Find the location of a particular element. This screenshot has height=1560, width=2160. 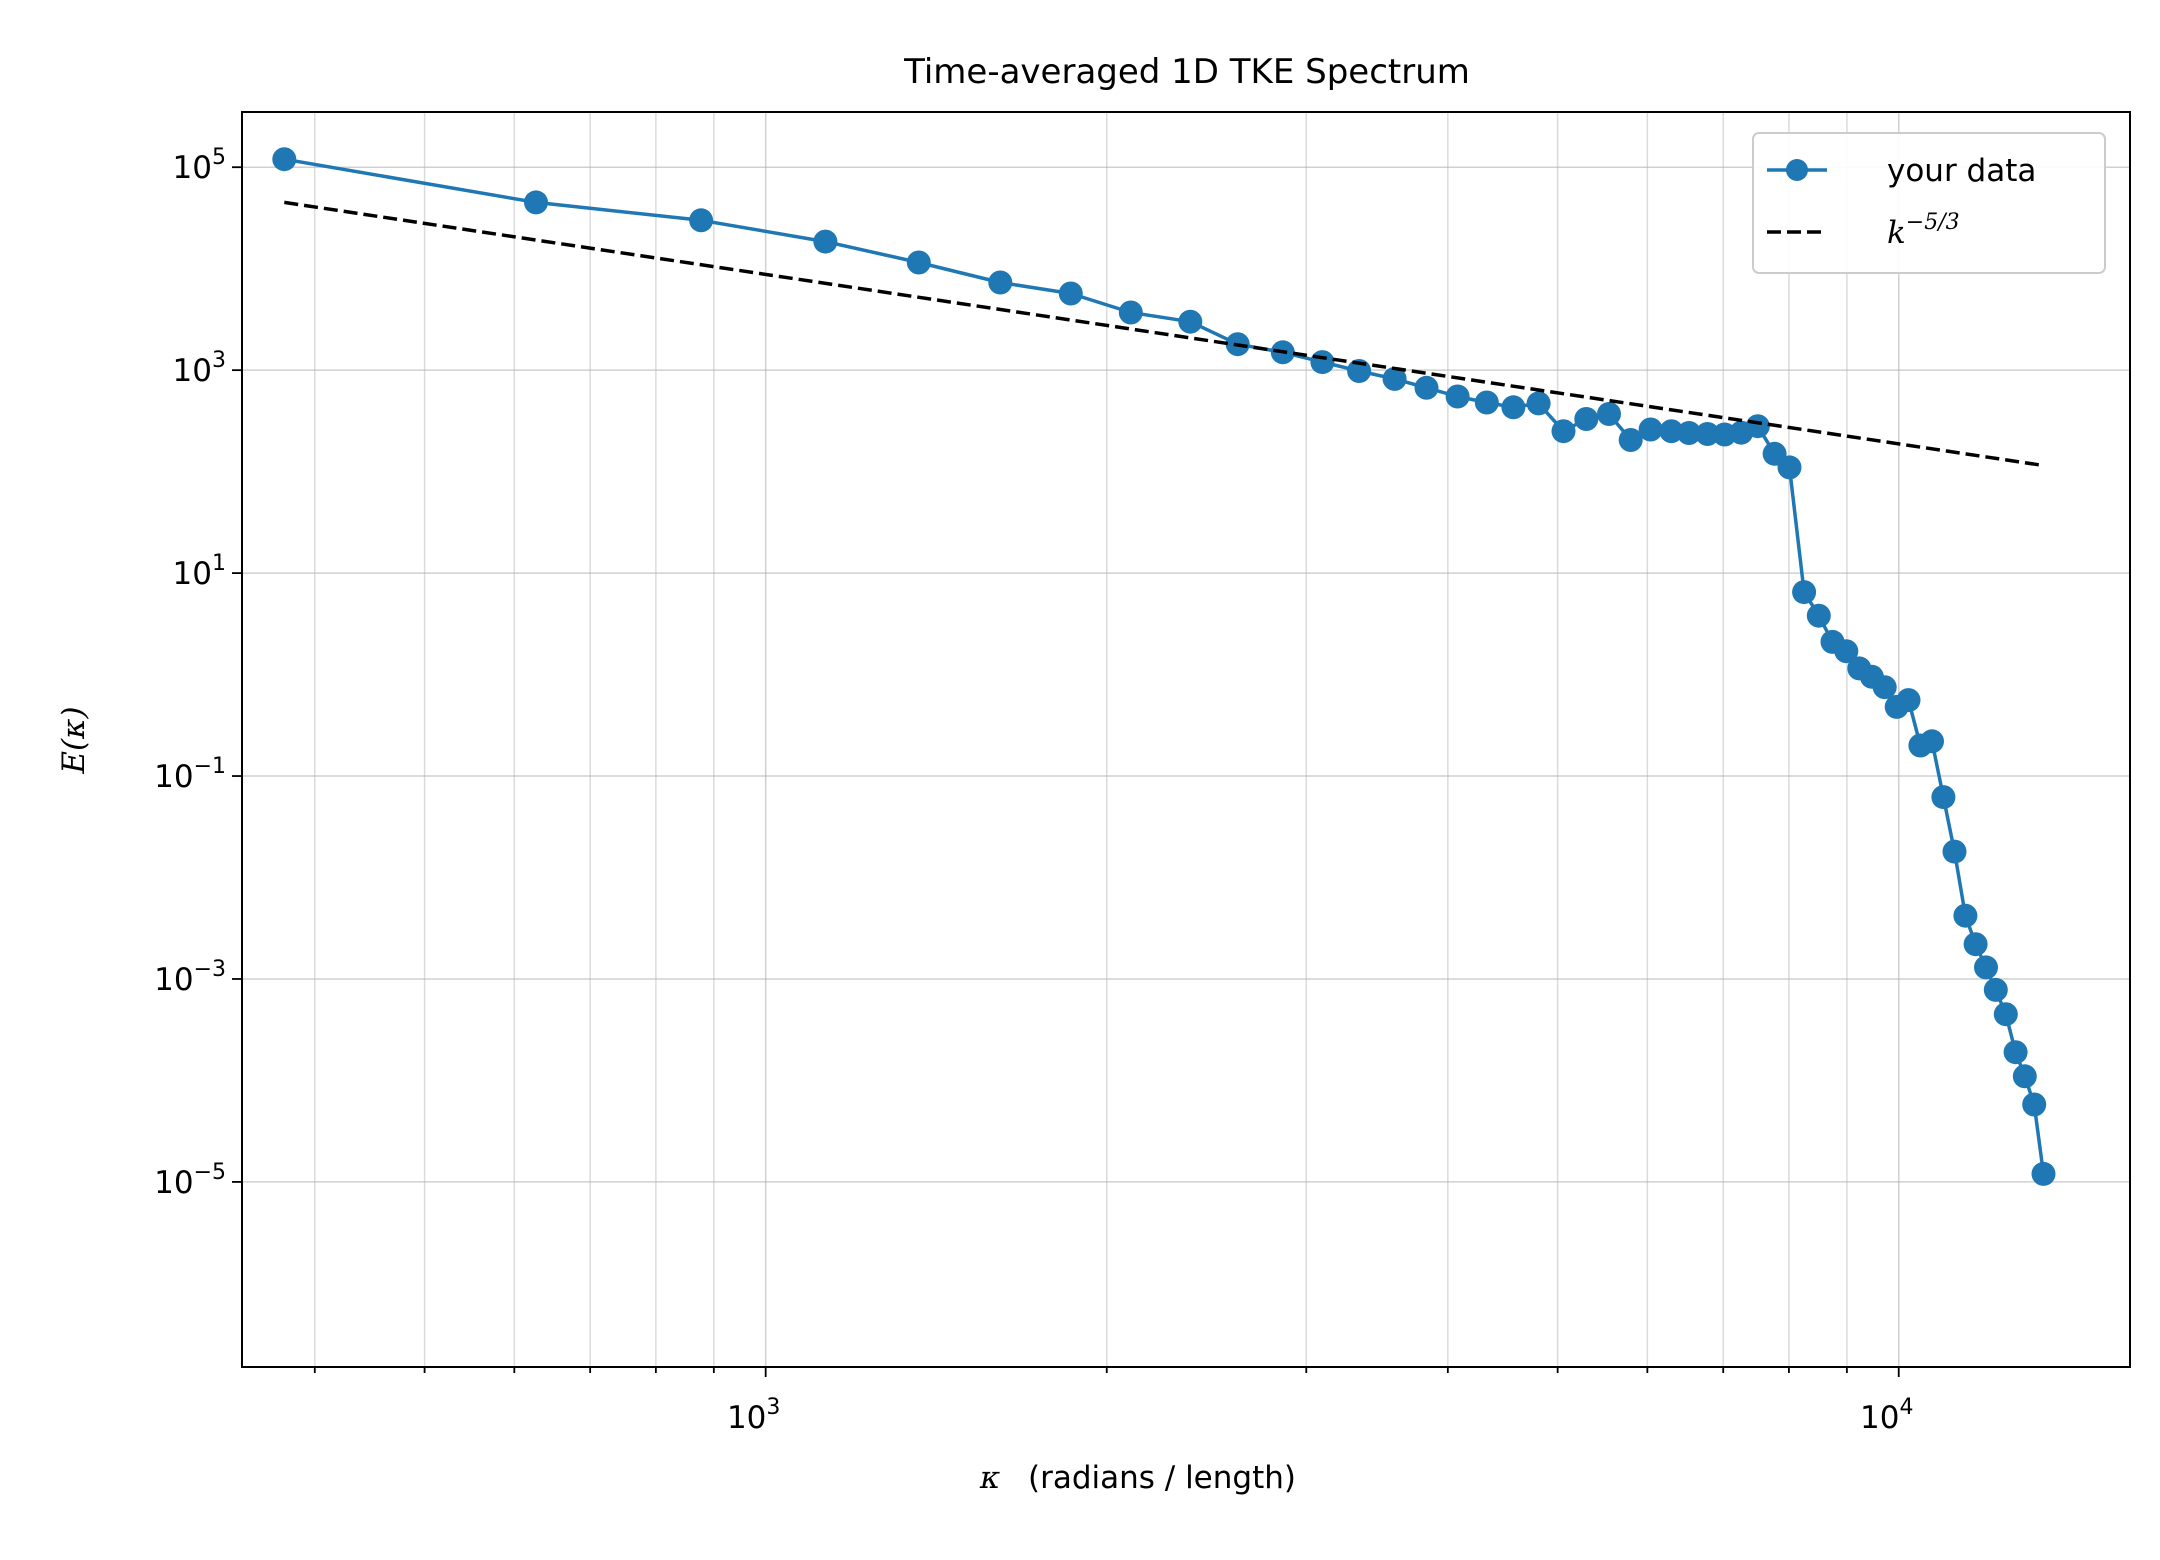

chart-title: Time-averaged 1D TKE Spectrum is located at coordinates (1186, 72).